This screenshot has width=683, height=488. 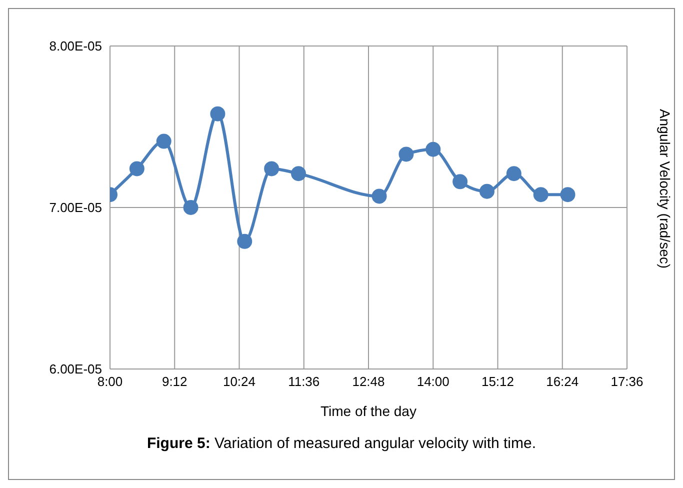 I want to click on x-tick-label: 8:00, so click(x=110, y=382).